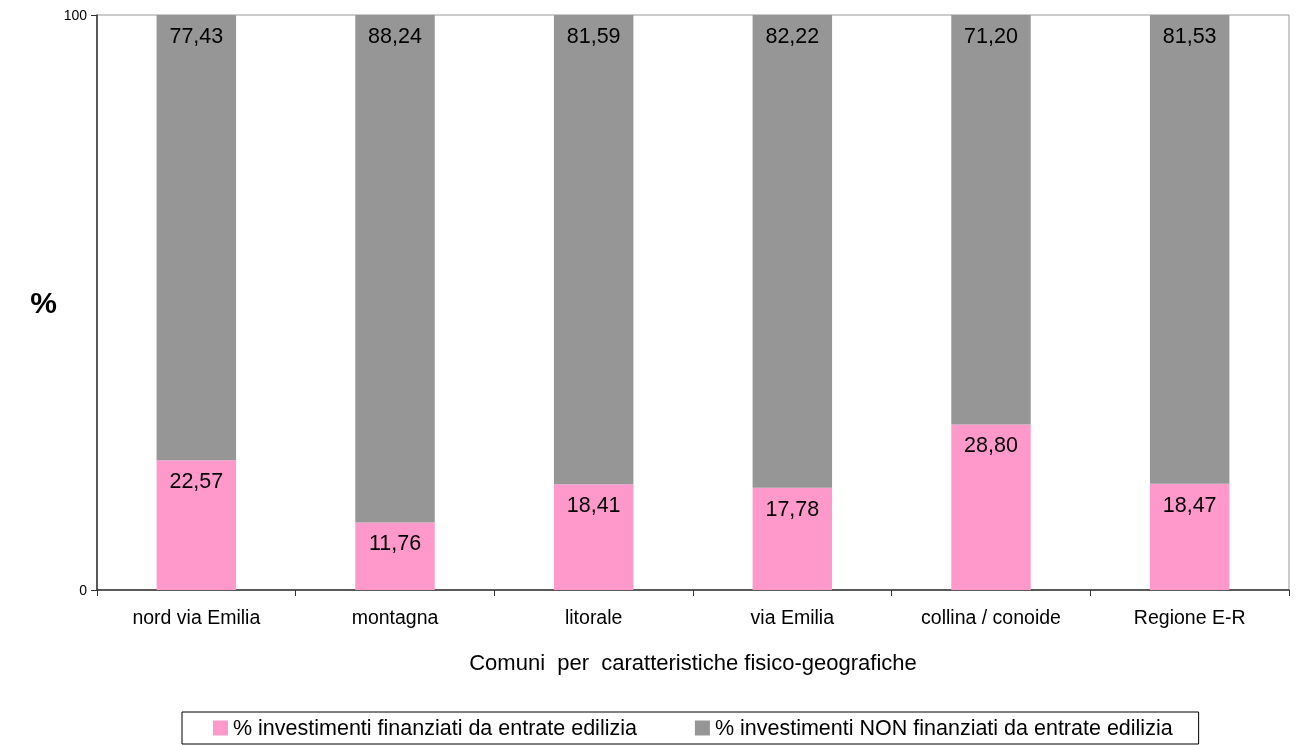  I want to click on y-axis-title: %, so click(43, 302).